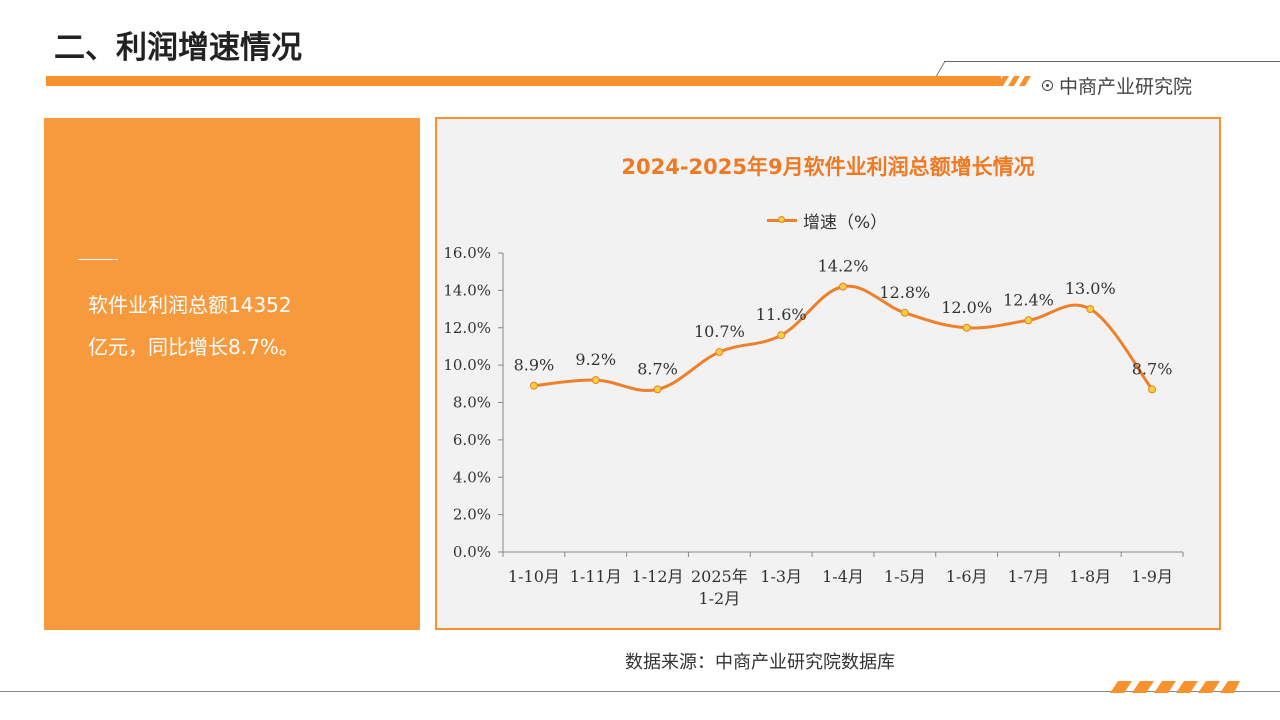 This screenshot has height=720, width=1280. Describe the element at coordinates (719, 576) in the screenshot. I see `x-tick-label: 2025年` at that location.